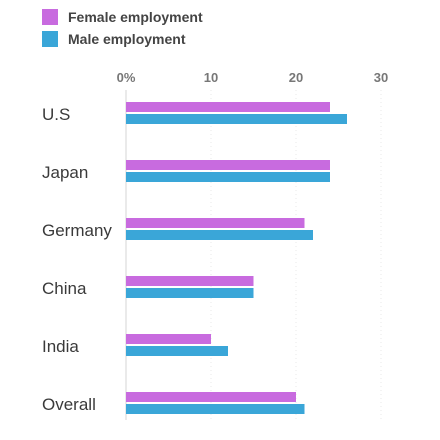  I want to click on category-label: U.S, so click(56, 114).